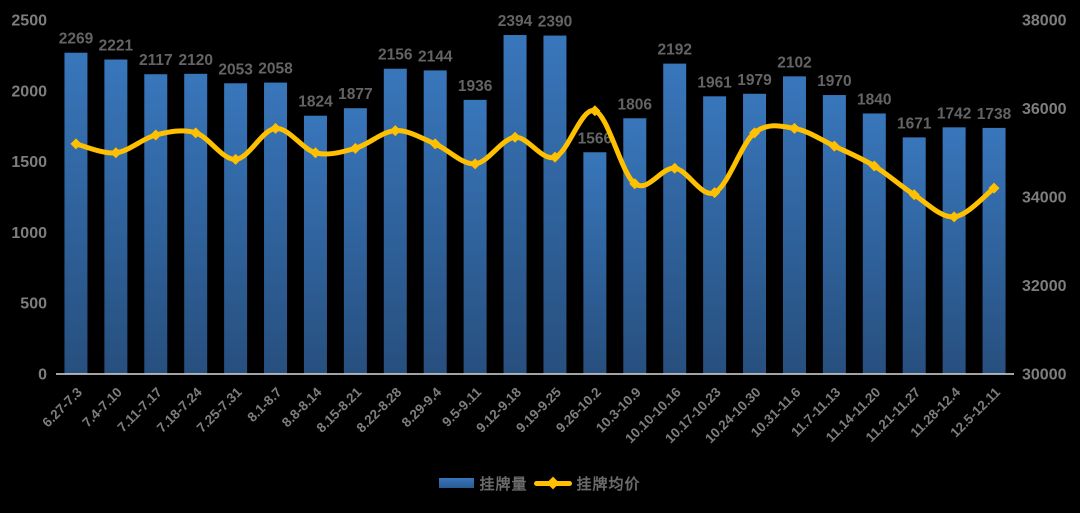  I want to click on right-axis-tick: 32000, so click(1044, 286).